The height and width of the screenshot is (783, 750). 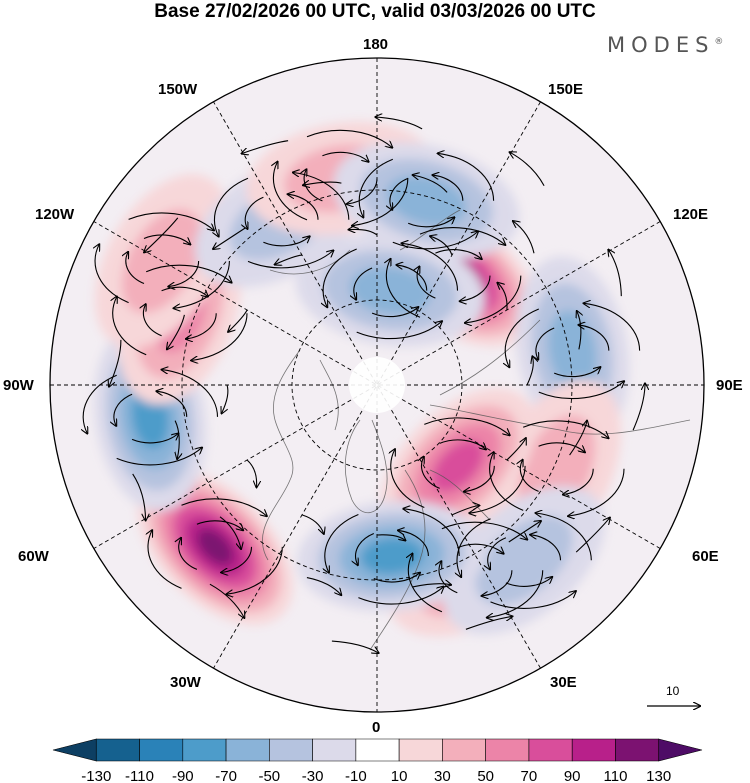 What do you see at coordinates (226, 775) in the screenshot?
I see `colorbar-tick-label: -70` at bounding box center [226, 775].